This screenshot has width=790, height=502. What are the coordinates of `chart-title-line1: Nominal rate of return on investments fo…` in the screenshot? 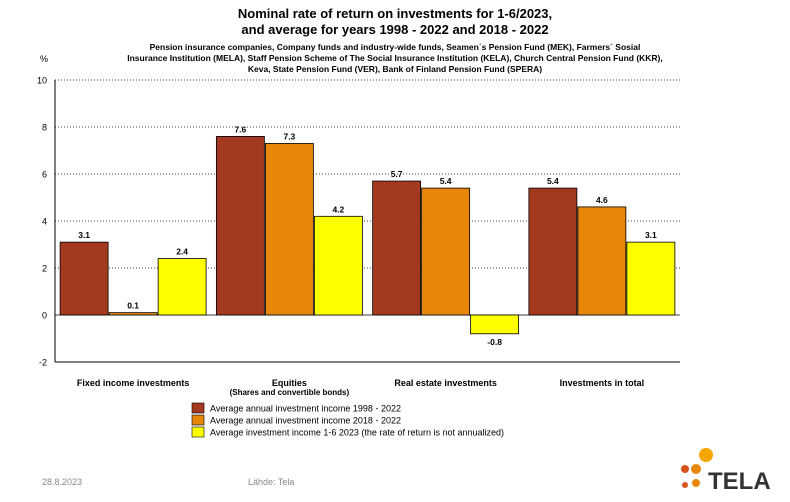 It's located at (395, 13).